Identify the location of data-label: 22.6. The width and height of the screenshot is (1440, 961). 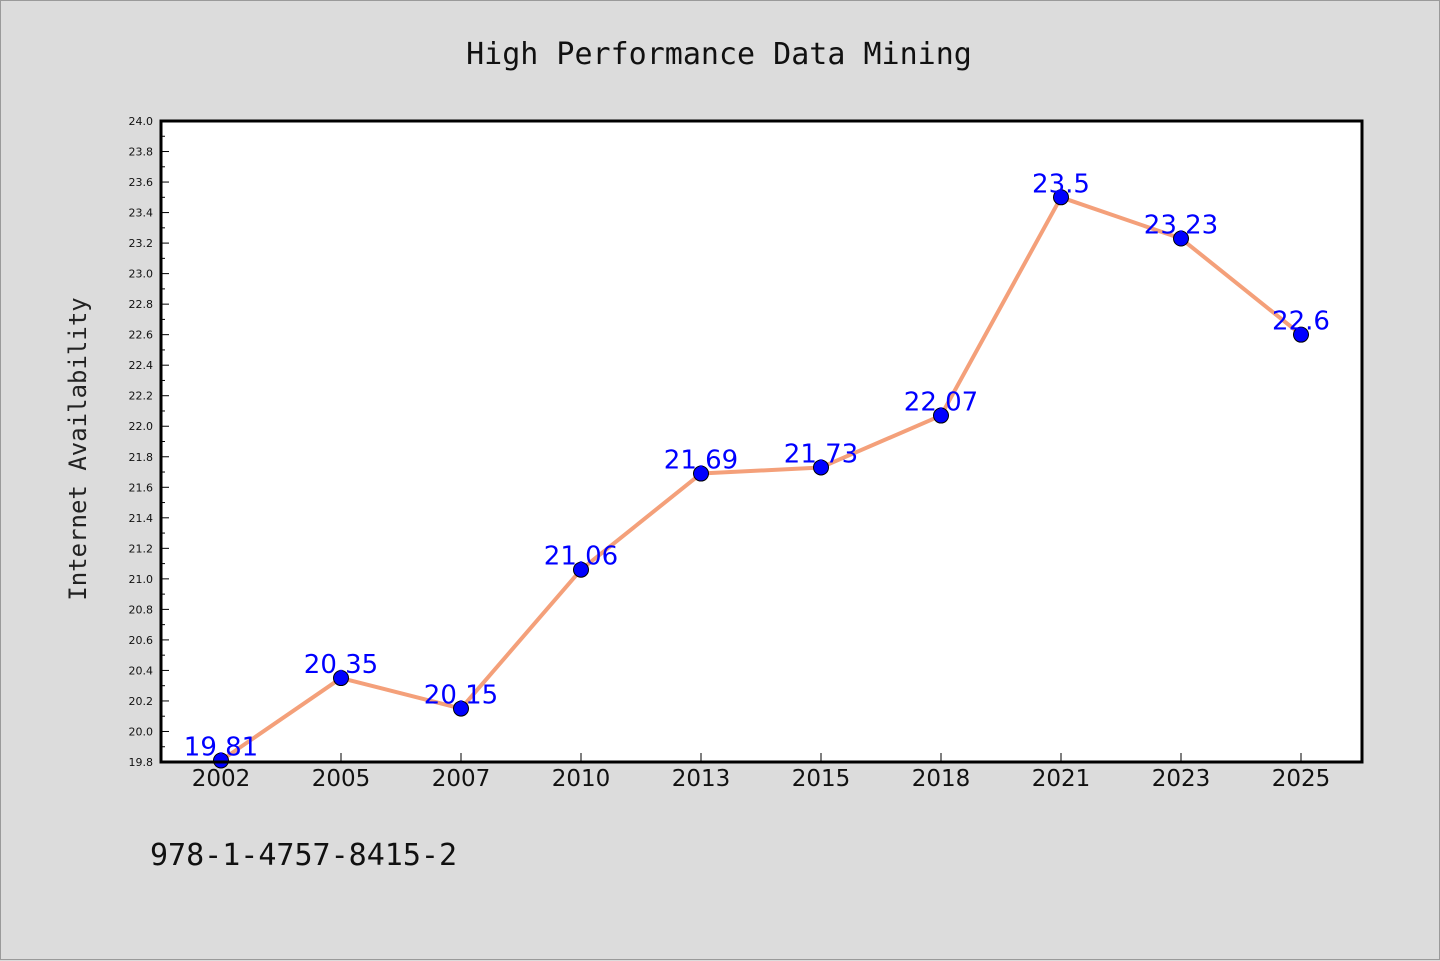
(1301, 322).